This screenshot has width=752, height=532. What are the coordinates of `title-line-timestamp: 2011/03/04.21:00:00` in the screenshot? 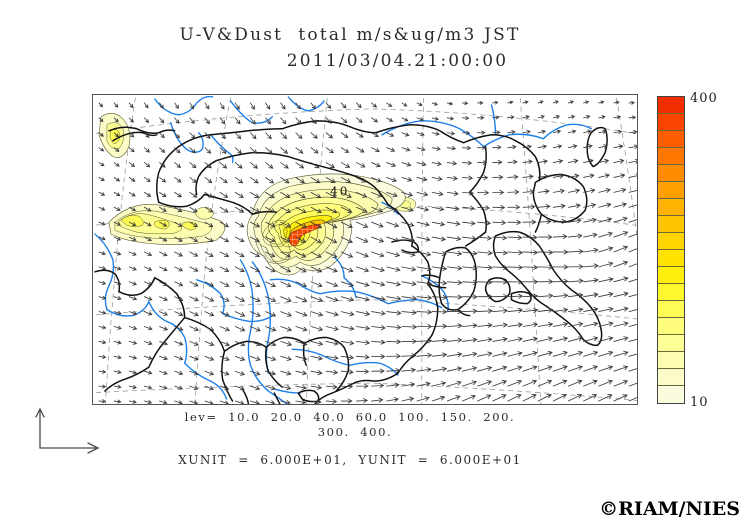 It's located at (397, 61).